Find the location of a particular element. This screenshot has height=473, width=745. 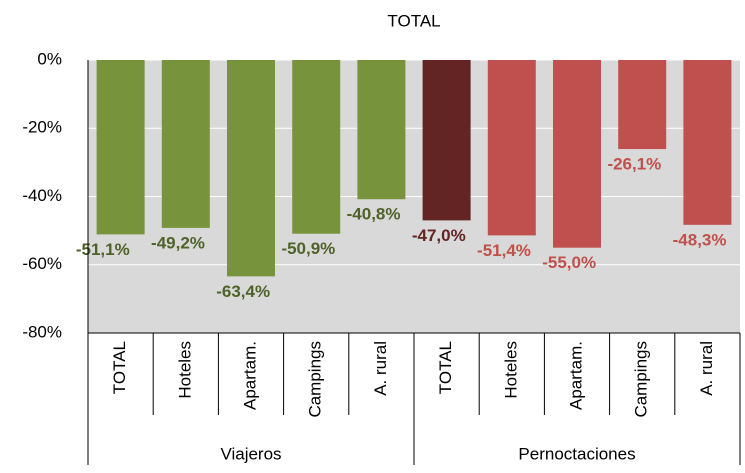

data-label: -51,4% is located at coordinates (504, 250).